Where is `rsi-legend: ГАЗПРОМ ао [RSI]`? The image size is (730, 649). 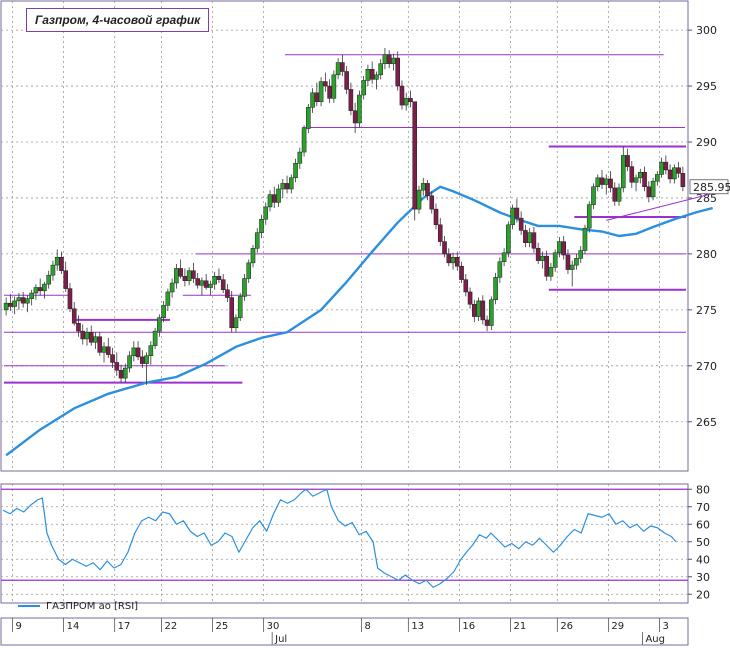
rsi-legend: ГАЗПРОМ ао [RSI] is located at coordinates (78, 607).